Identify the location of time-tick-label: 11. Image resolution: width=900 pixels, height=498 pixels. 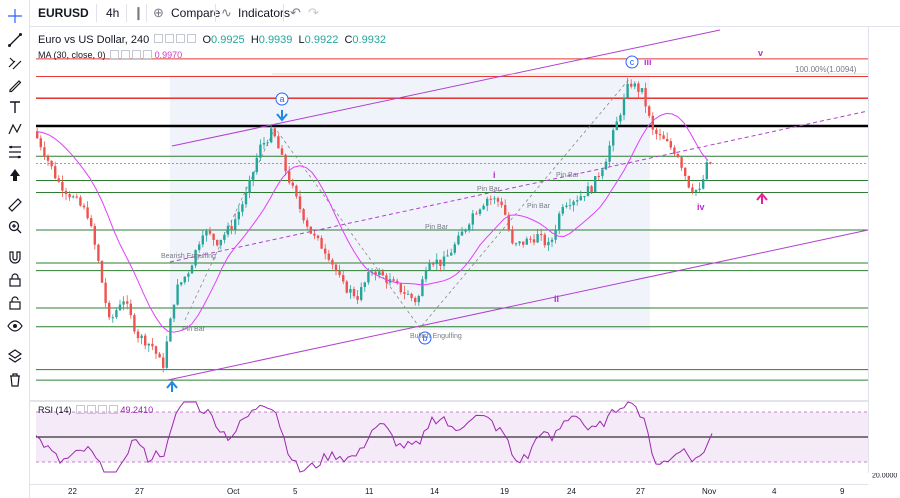
(369, 491).